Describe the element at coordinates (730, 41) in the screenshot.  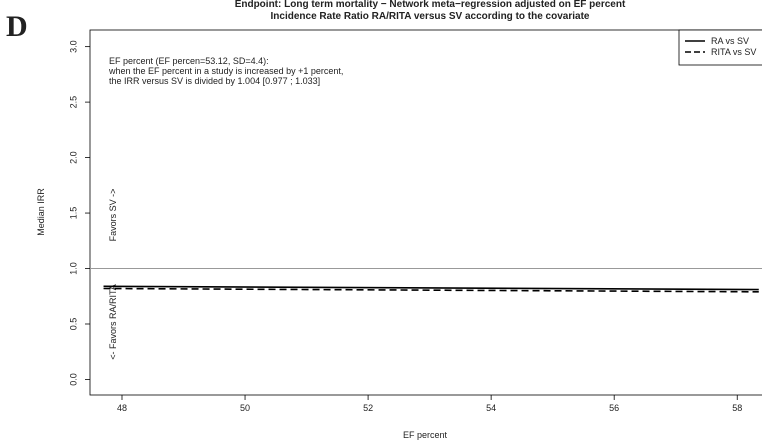
I see `legend-label: RA vs SV` at that location.